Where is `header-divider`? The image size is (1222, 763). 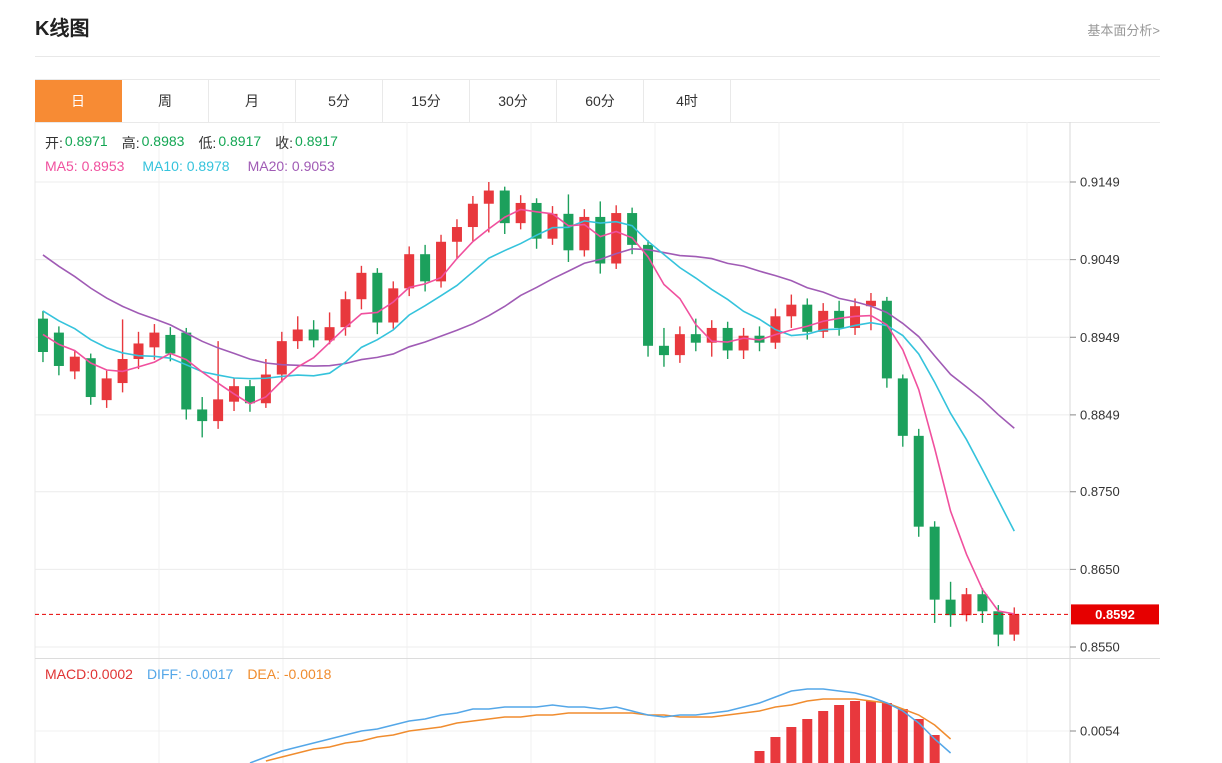 header-divider is located at coordinates (597, 56).